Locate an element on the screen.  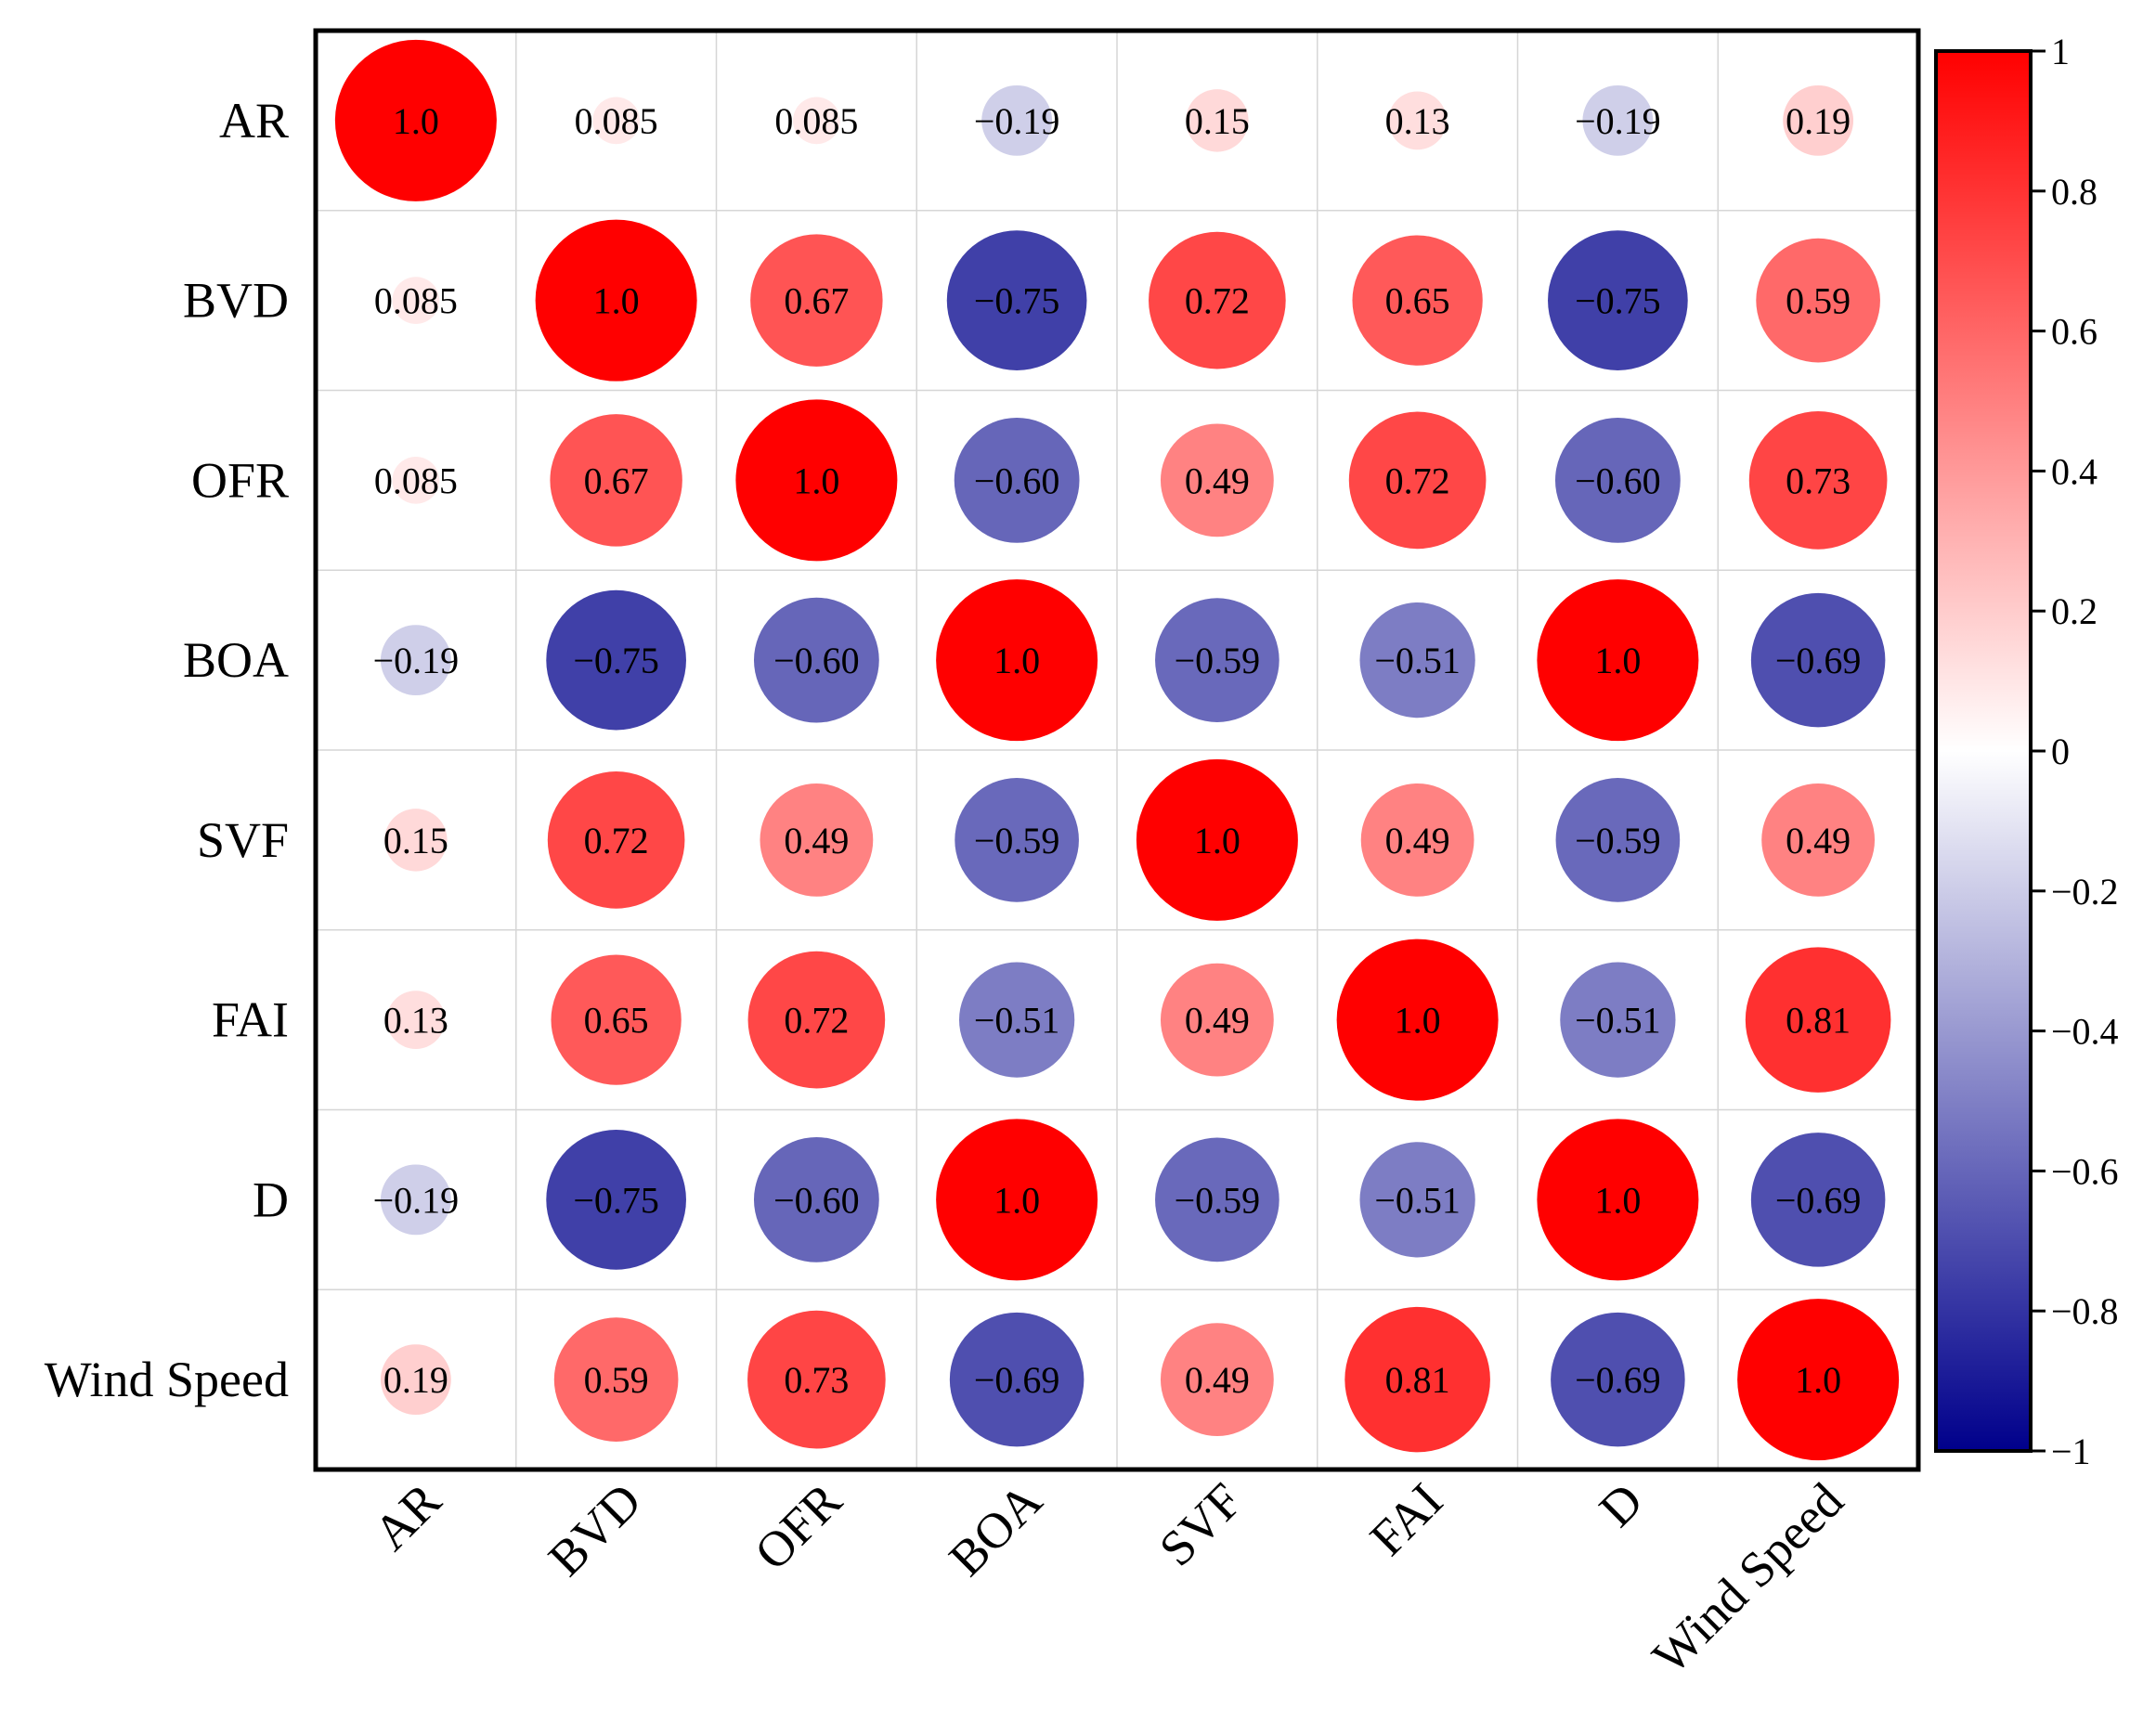
corr-value-4-1: 0.72 is located at coordinates (616, 840).